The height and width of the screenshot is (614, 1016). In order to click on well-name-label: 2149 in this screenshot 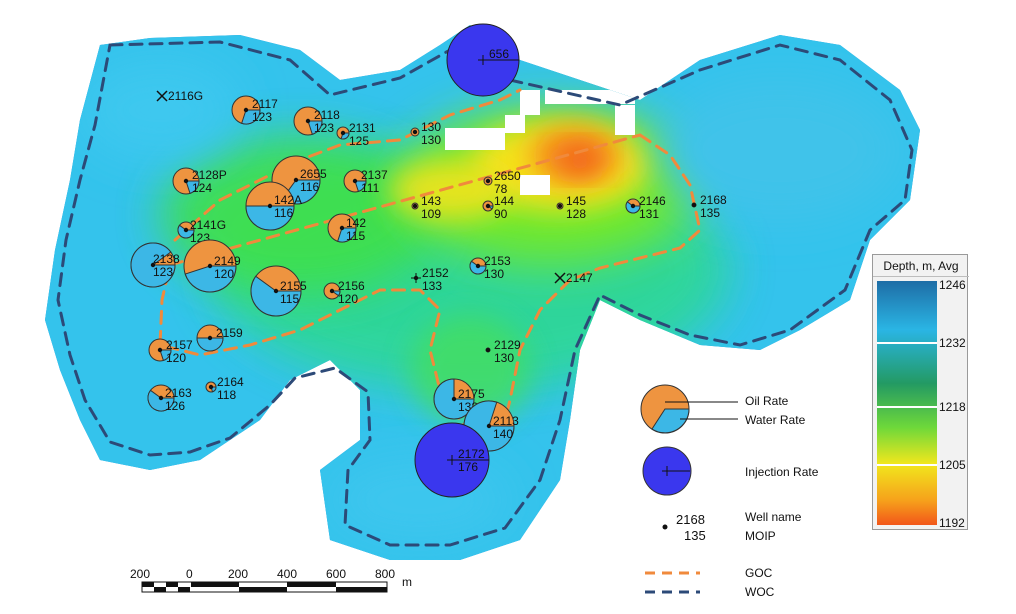, I will do `click(227, 261)`.